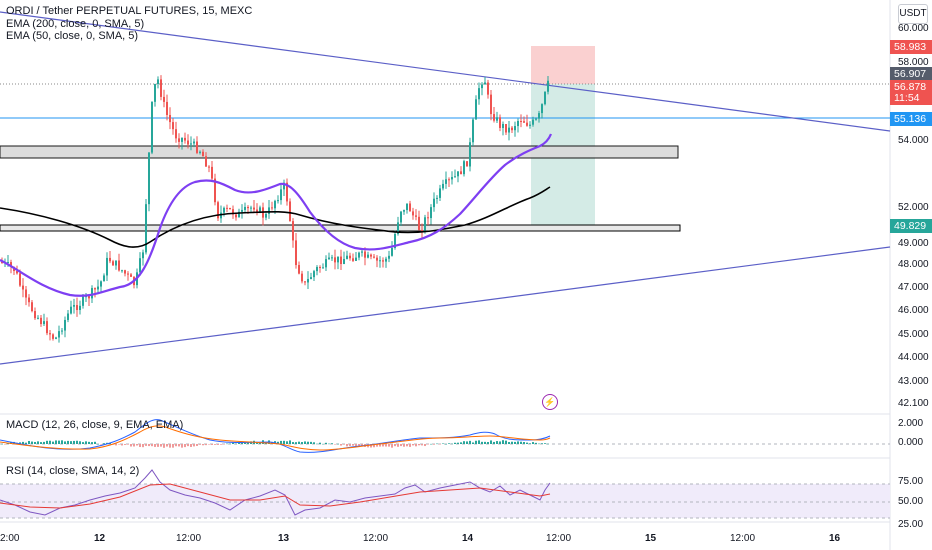  Describe the element at coordinates (376, 538) in the screenshot. I see `time-label: 12:00` at that location.